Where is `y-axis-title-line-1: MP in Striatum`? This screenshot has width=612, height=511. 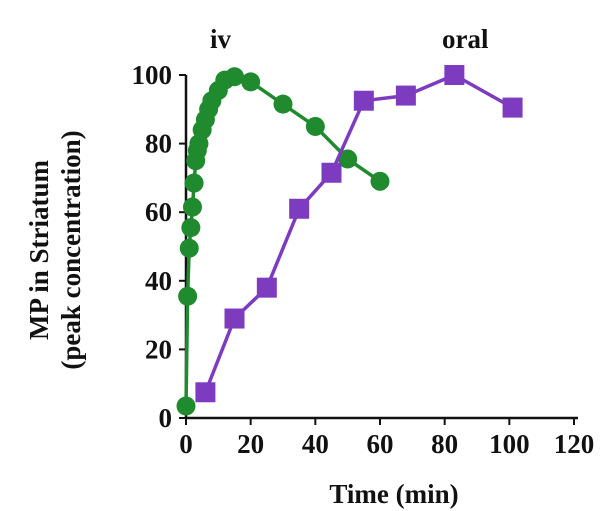 y-axis-title-line-1: MP in Striatum is located at coordinates (39, 249).